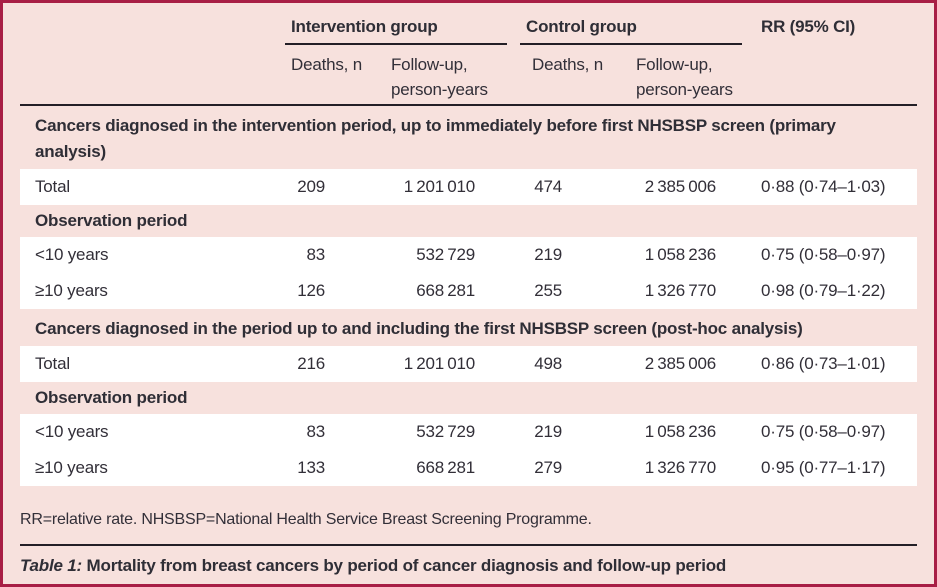  What do you see at coordinates (311, 290) in the screenshot?
I see `deaths-intervention: 126` at bounding box center [311, 290].